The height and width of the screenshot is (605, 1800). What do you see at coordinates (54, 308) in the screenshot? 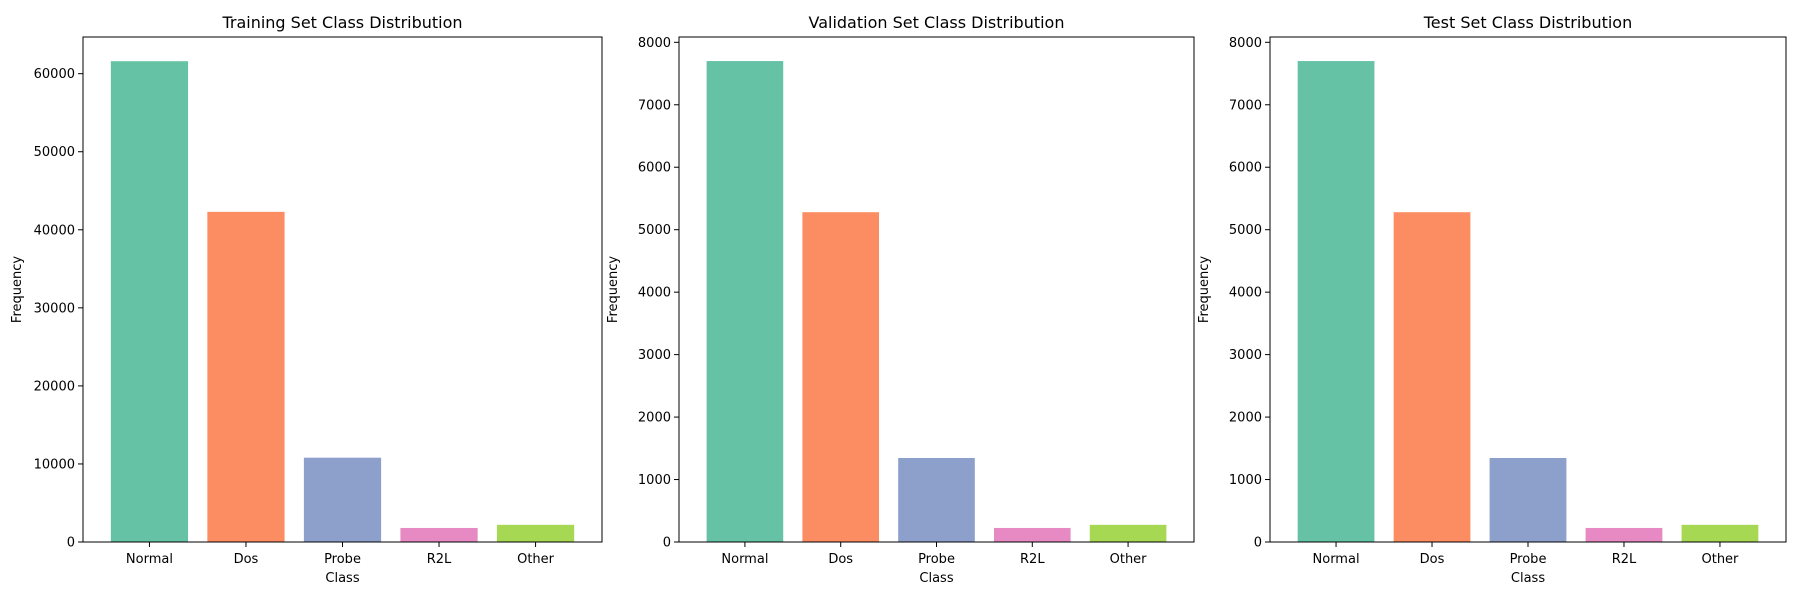
I see `y-tick-label: 30000` at bounding box center [54, 308].